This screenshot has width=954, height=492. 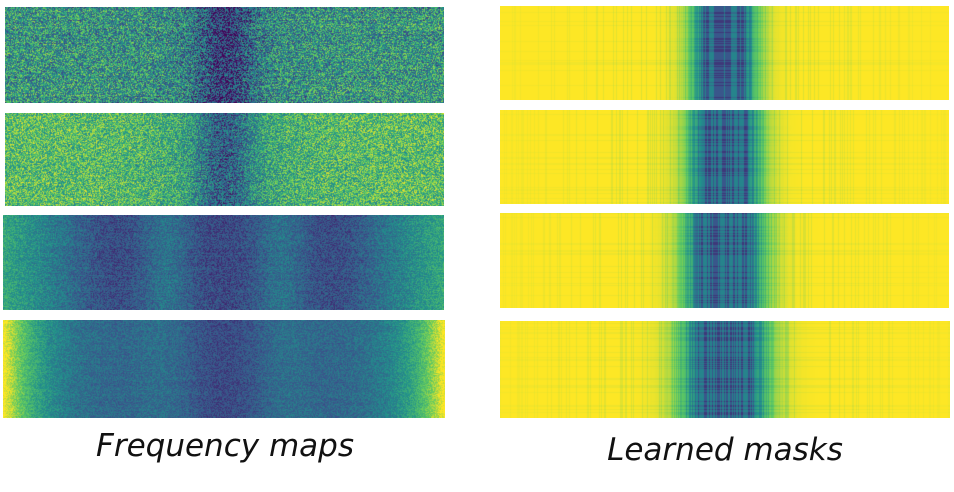 I want to click on frequency-maps-caption: Frequency maps, so click(x=225, y=446).